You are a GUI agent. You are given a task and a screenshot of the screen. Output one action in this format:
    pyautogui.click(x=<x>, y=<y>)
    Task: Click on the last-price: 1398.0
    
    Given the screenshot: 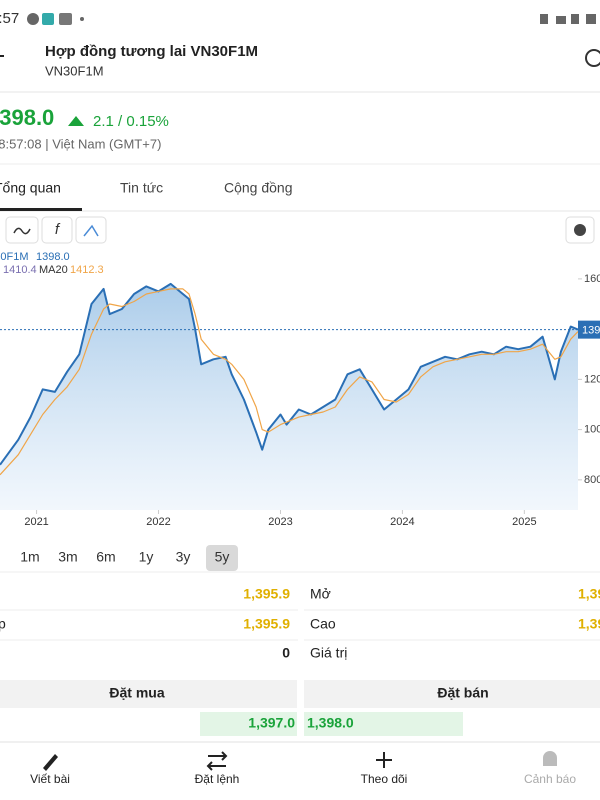 What is the action you would take?
    pyautogui.click(x=27, y=117)
    